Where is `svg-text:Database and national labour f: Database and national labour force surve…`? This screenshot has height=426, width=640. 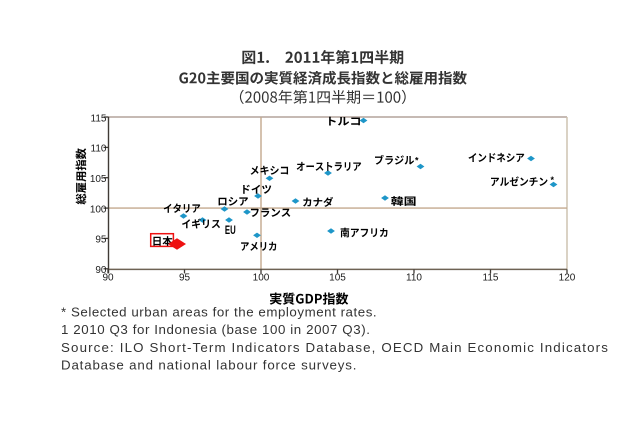 svg-text:Database and national labour f: Database and national labour force surve… is located at coordinates (209, 365).